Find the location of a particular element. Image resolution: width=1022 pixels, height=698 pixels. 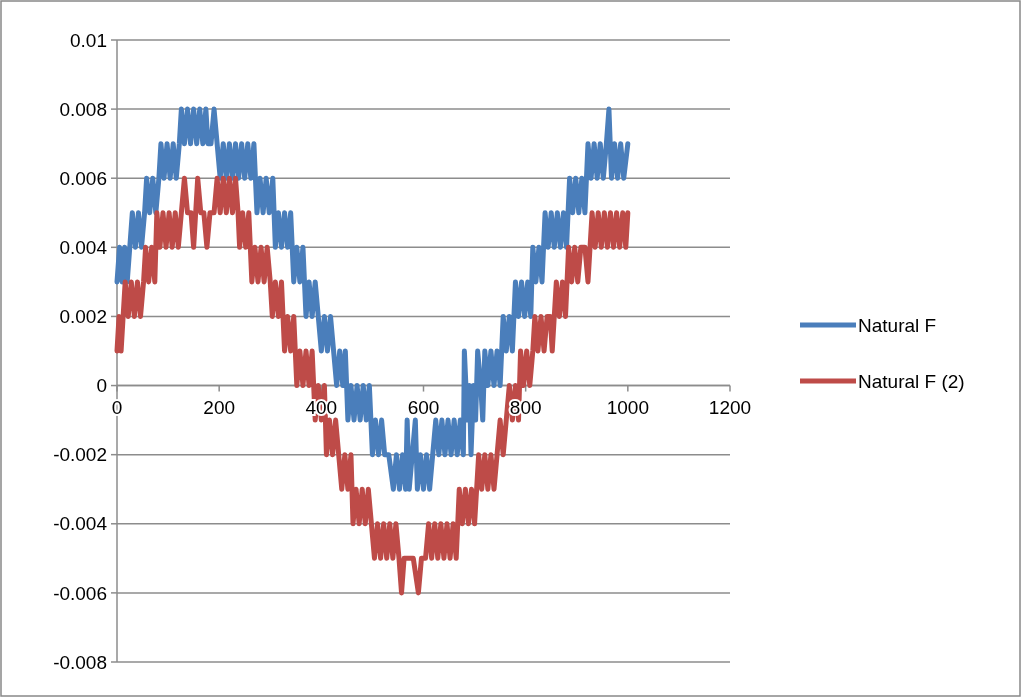

x-tick-label: 200 is located at coordinates (219, 407).